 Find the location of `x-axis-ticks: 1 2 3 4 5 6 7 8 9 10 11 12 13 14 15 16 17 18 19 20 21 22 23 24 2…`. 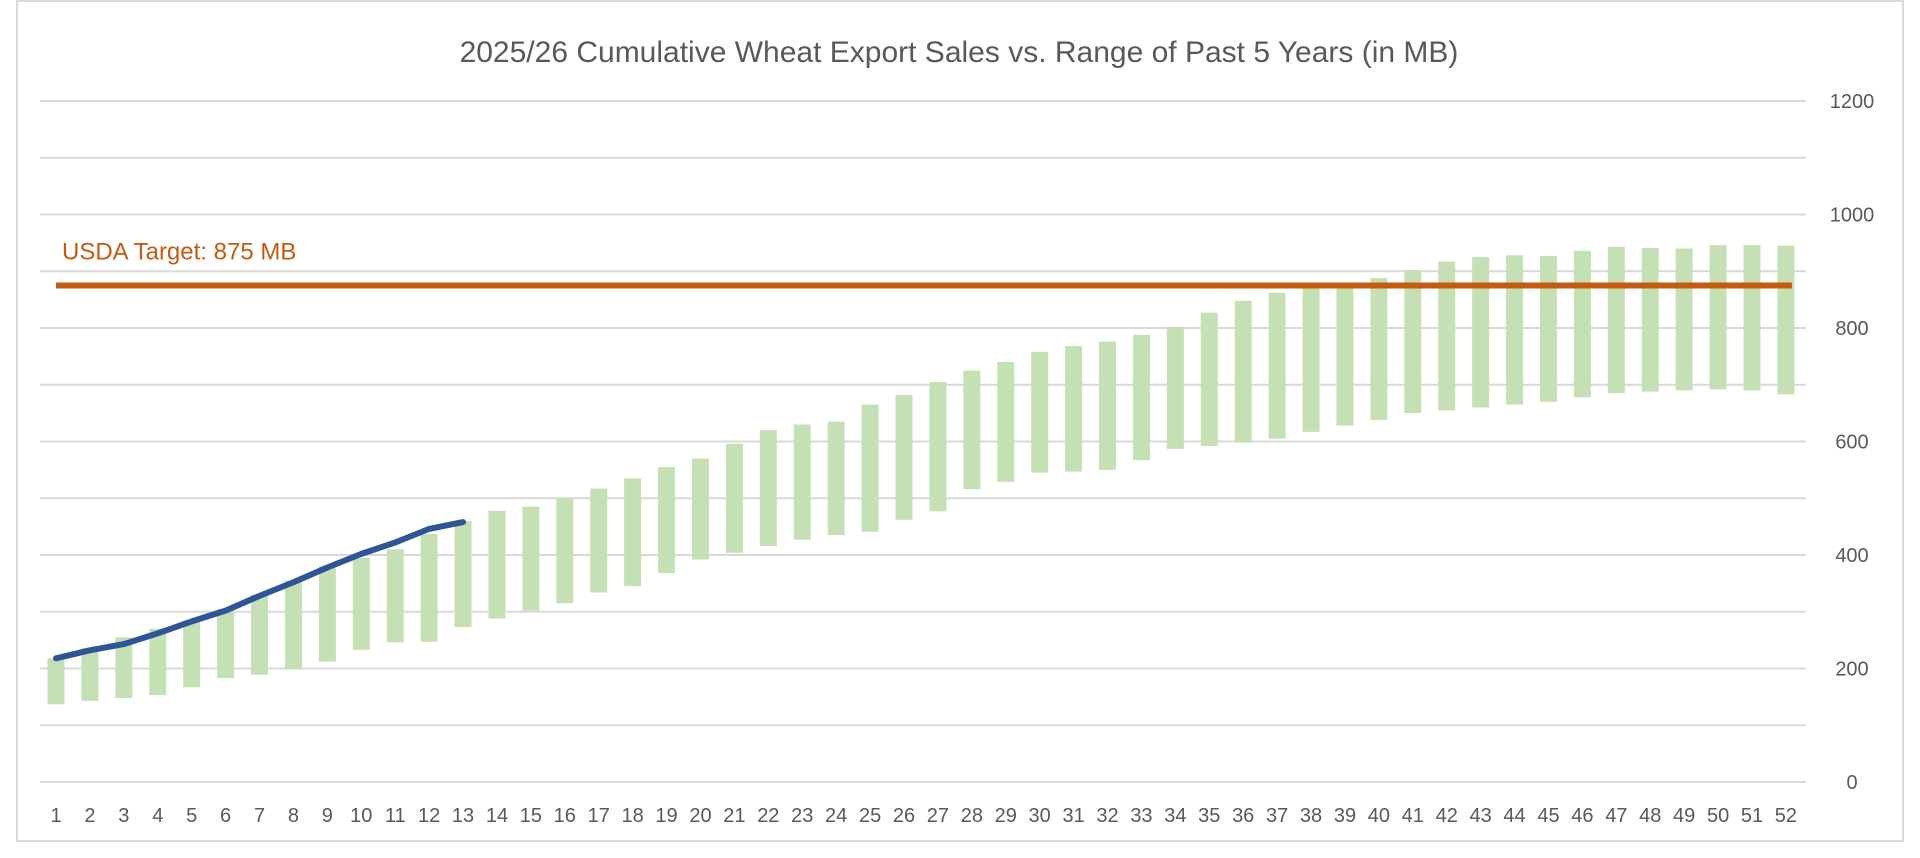

x-axis-ticks: 1 2 3 4 5 6 7 8 9 10 11 12 13 14 15 16 17 18 19 20 21 22 23 24 2… is located at coordinates (923, 816).